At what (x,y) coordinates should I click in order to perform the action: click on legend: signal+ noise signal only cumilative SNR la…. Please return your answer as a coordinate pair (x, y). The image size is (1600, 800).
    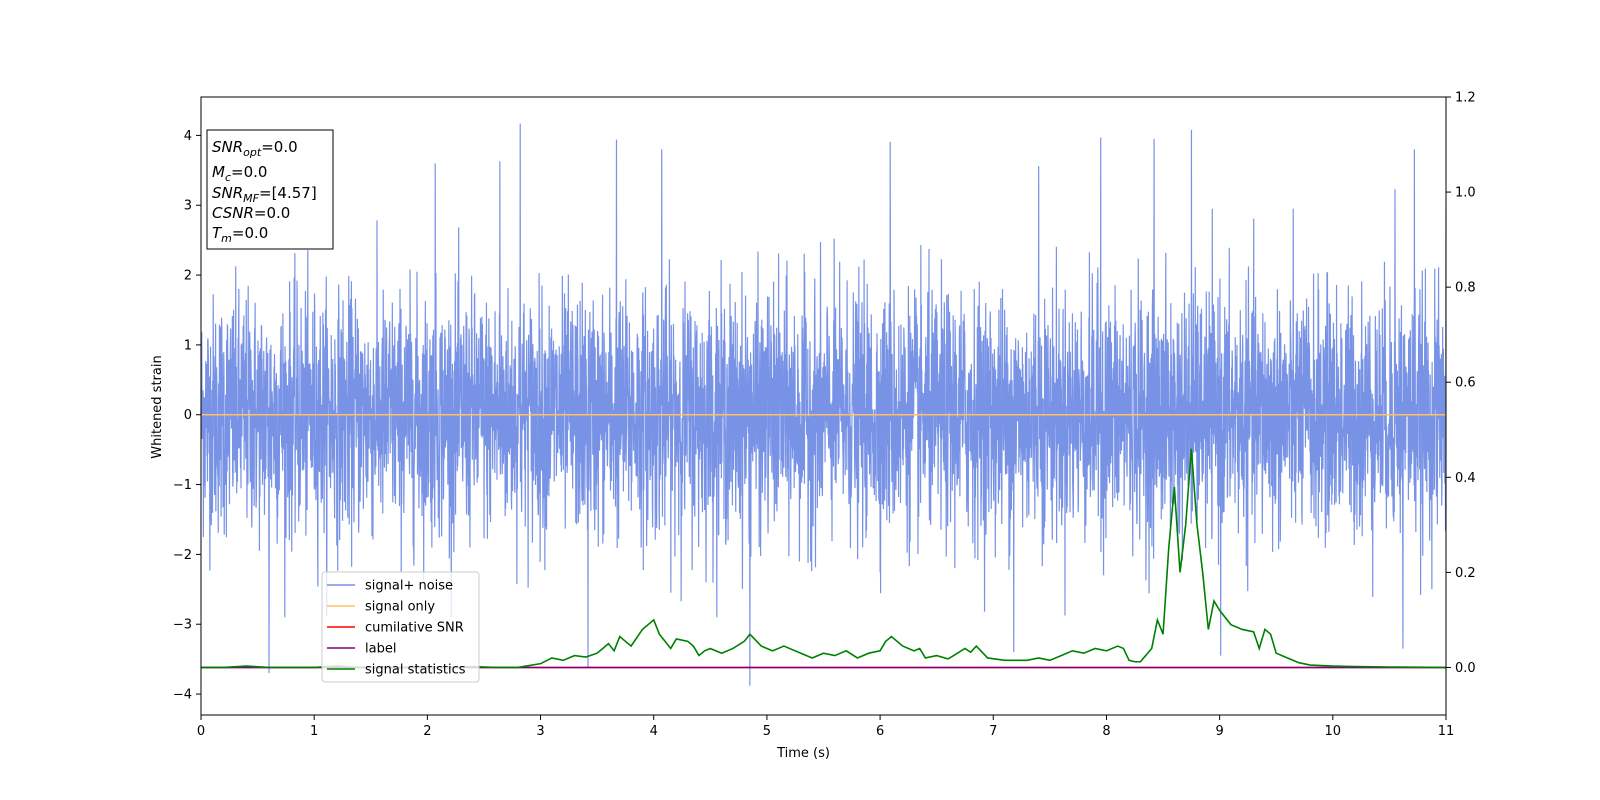
    Looking at the image, I should click on (400, 627).